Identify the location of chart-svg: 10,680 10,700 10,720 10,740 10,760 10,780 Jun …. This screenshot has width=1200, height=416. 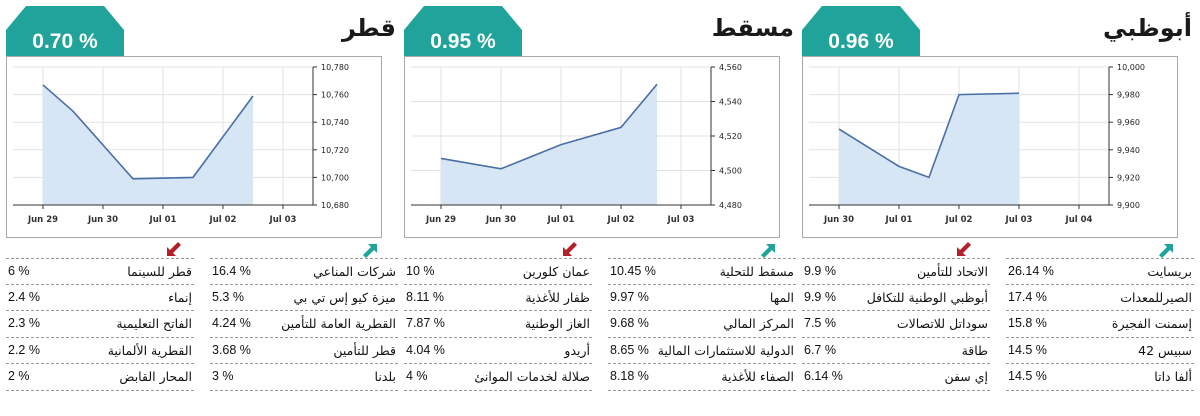
(181, 144).